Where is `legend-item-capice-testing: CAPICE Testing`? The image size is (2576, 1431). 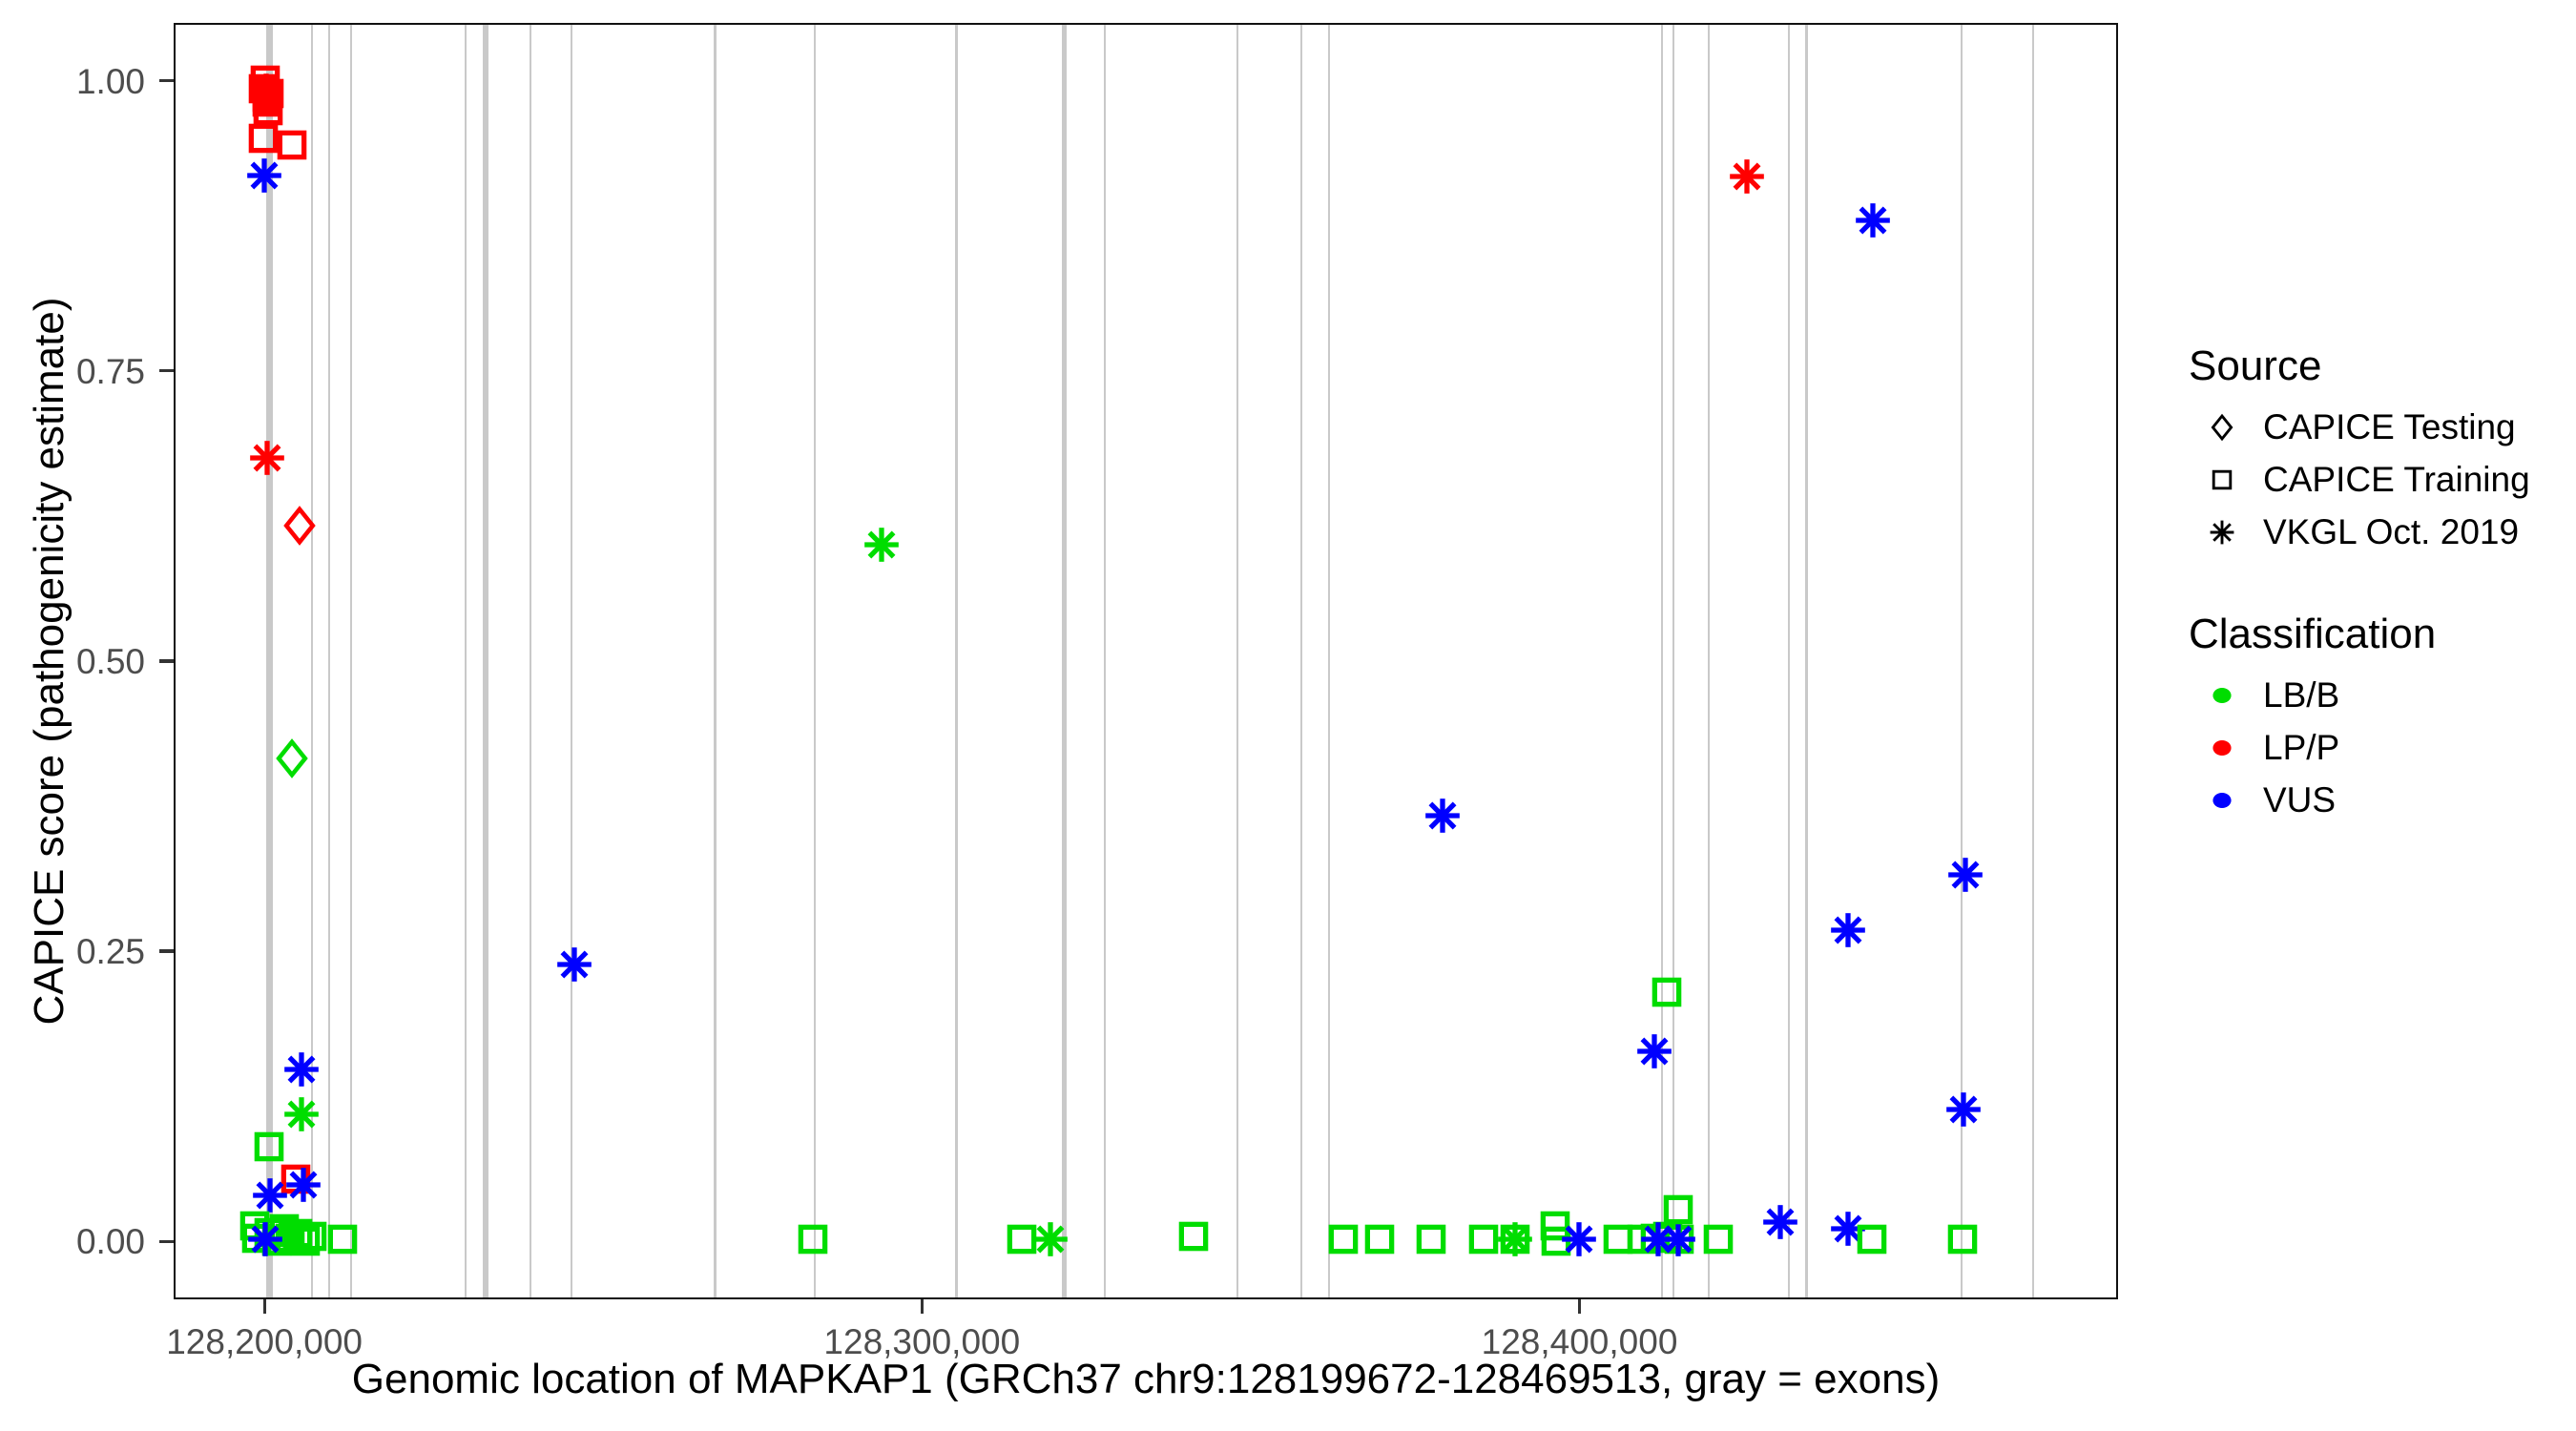 legend-item-capice-testing: CAPICE Testing is located at coordinates (2359, 427).